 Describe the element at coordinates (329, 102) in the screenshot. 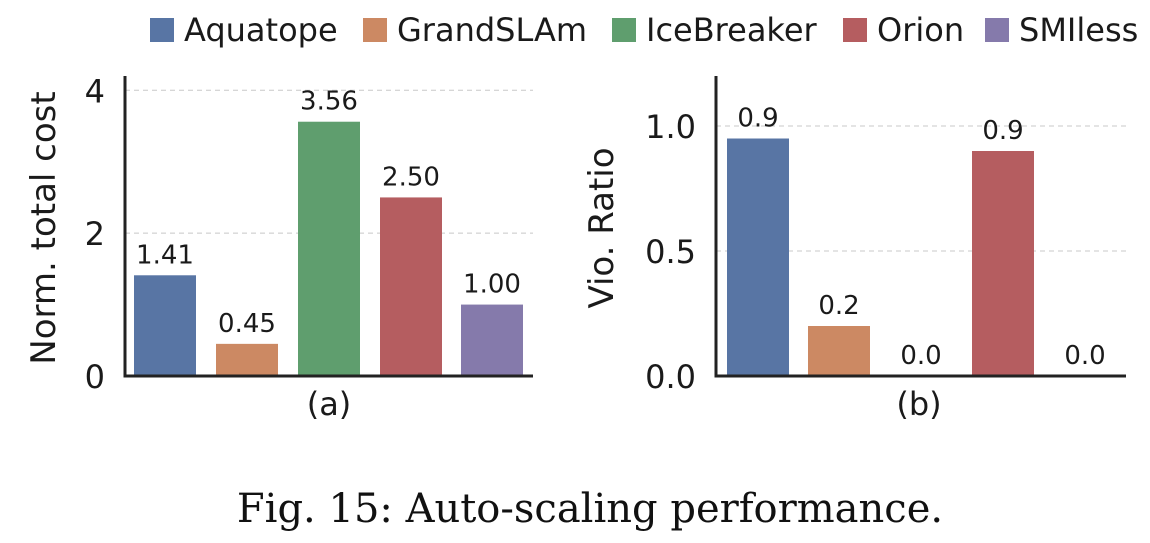

I see `value-label-icebreaker: 3.56` at that location.